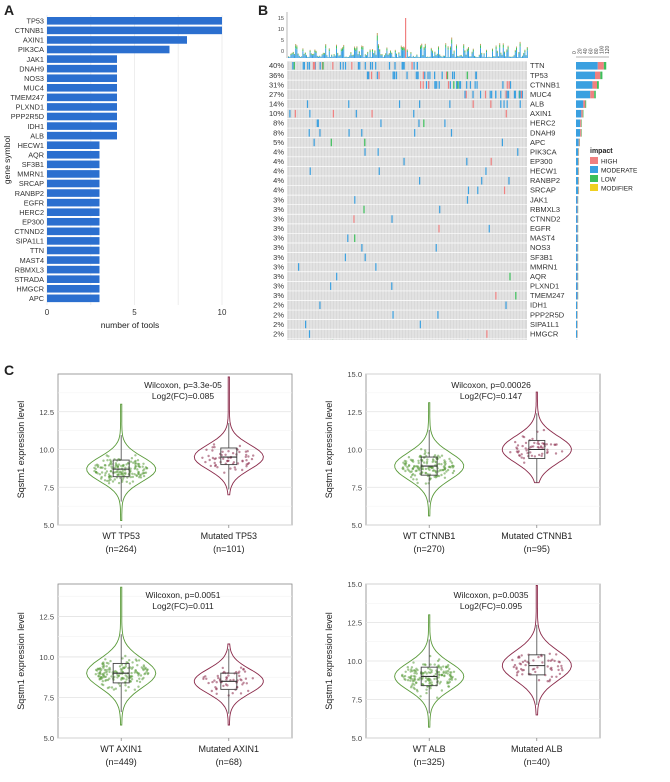 The image size is (670, 782). I want to click on bar-rbmxl3, so click(73, 269).